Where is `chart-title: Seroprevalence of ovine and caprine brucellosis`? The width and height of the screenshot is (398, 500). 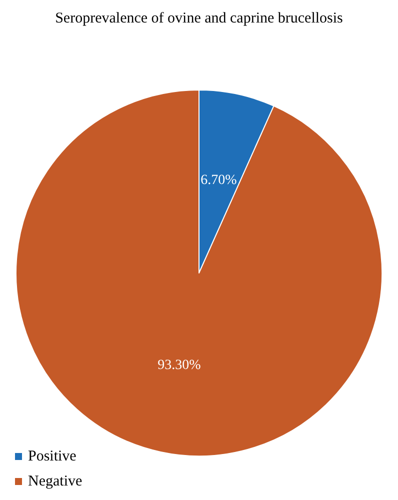
chart-title: Seroprevalence of ovine and caprine brucellosis is located at coordinates (199, 18).